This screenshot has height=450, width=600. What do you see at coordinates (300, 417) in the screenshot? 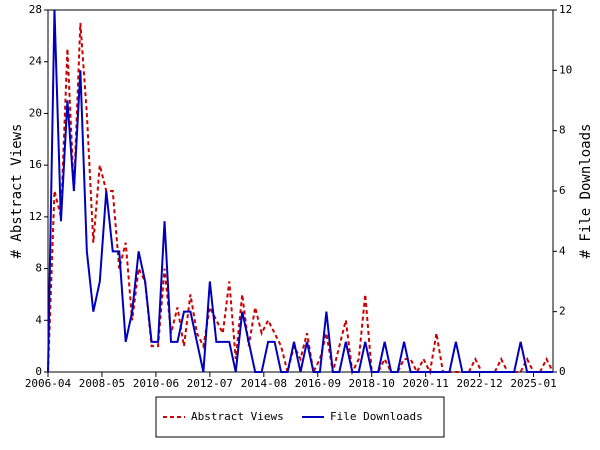
I see `legend` at bounding box center [300, 417].